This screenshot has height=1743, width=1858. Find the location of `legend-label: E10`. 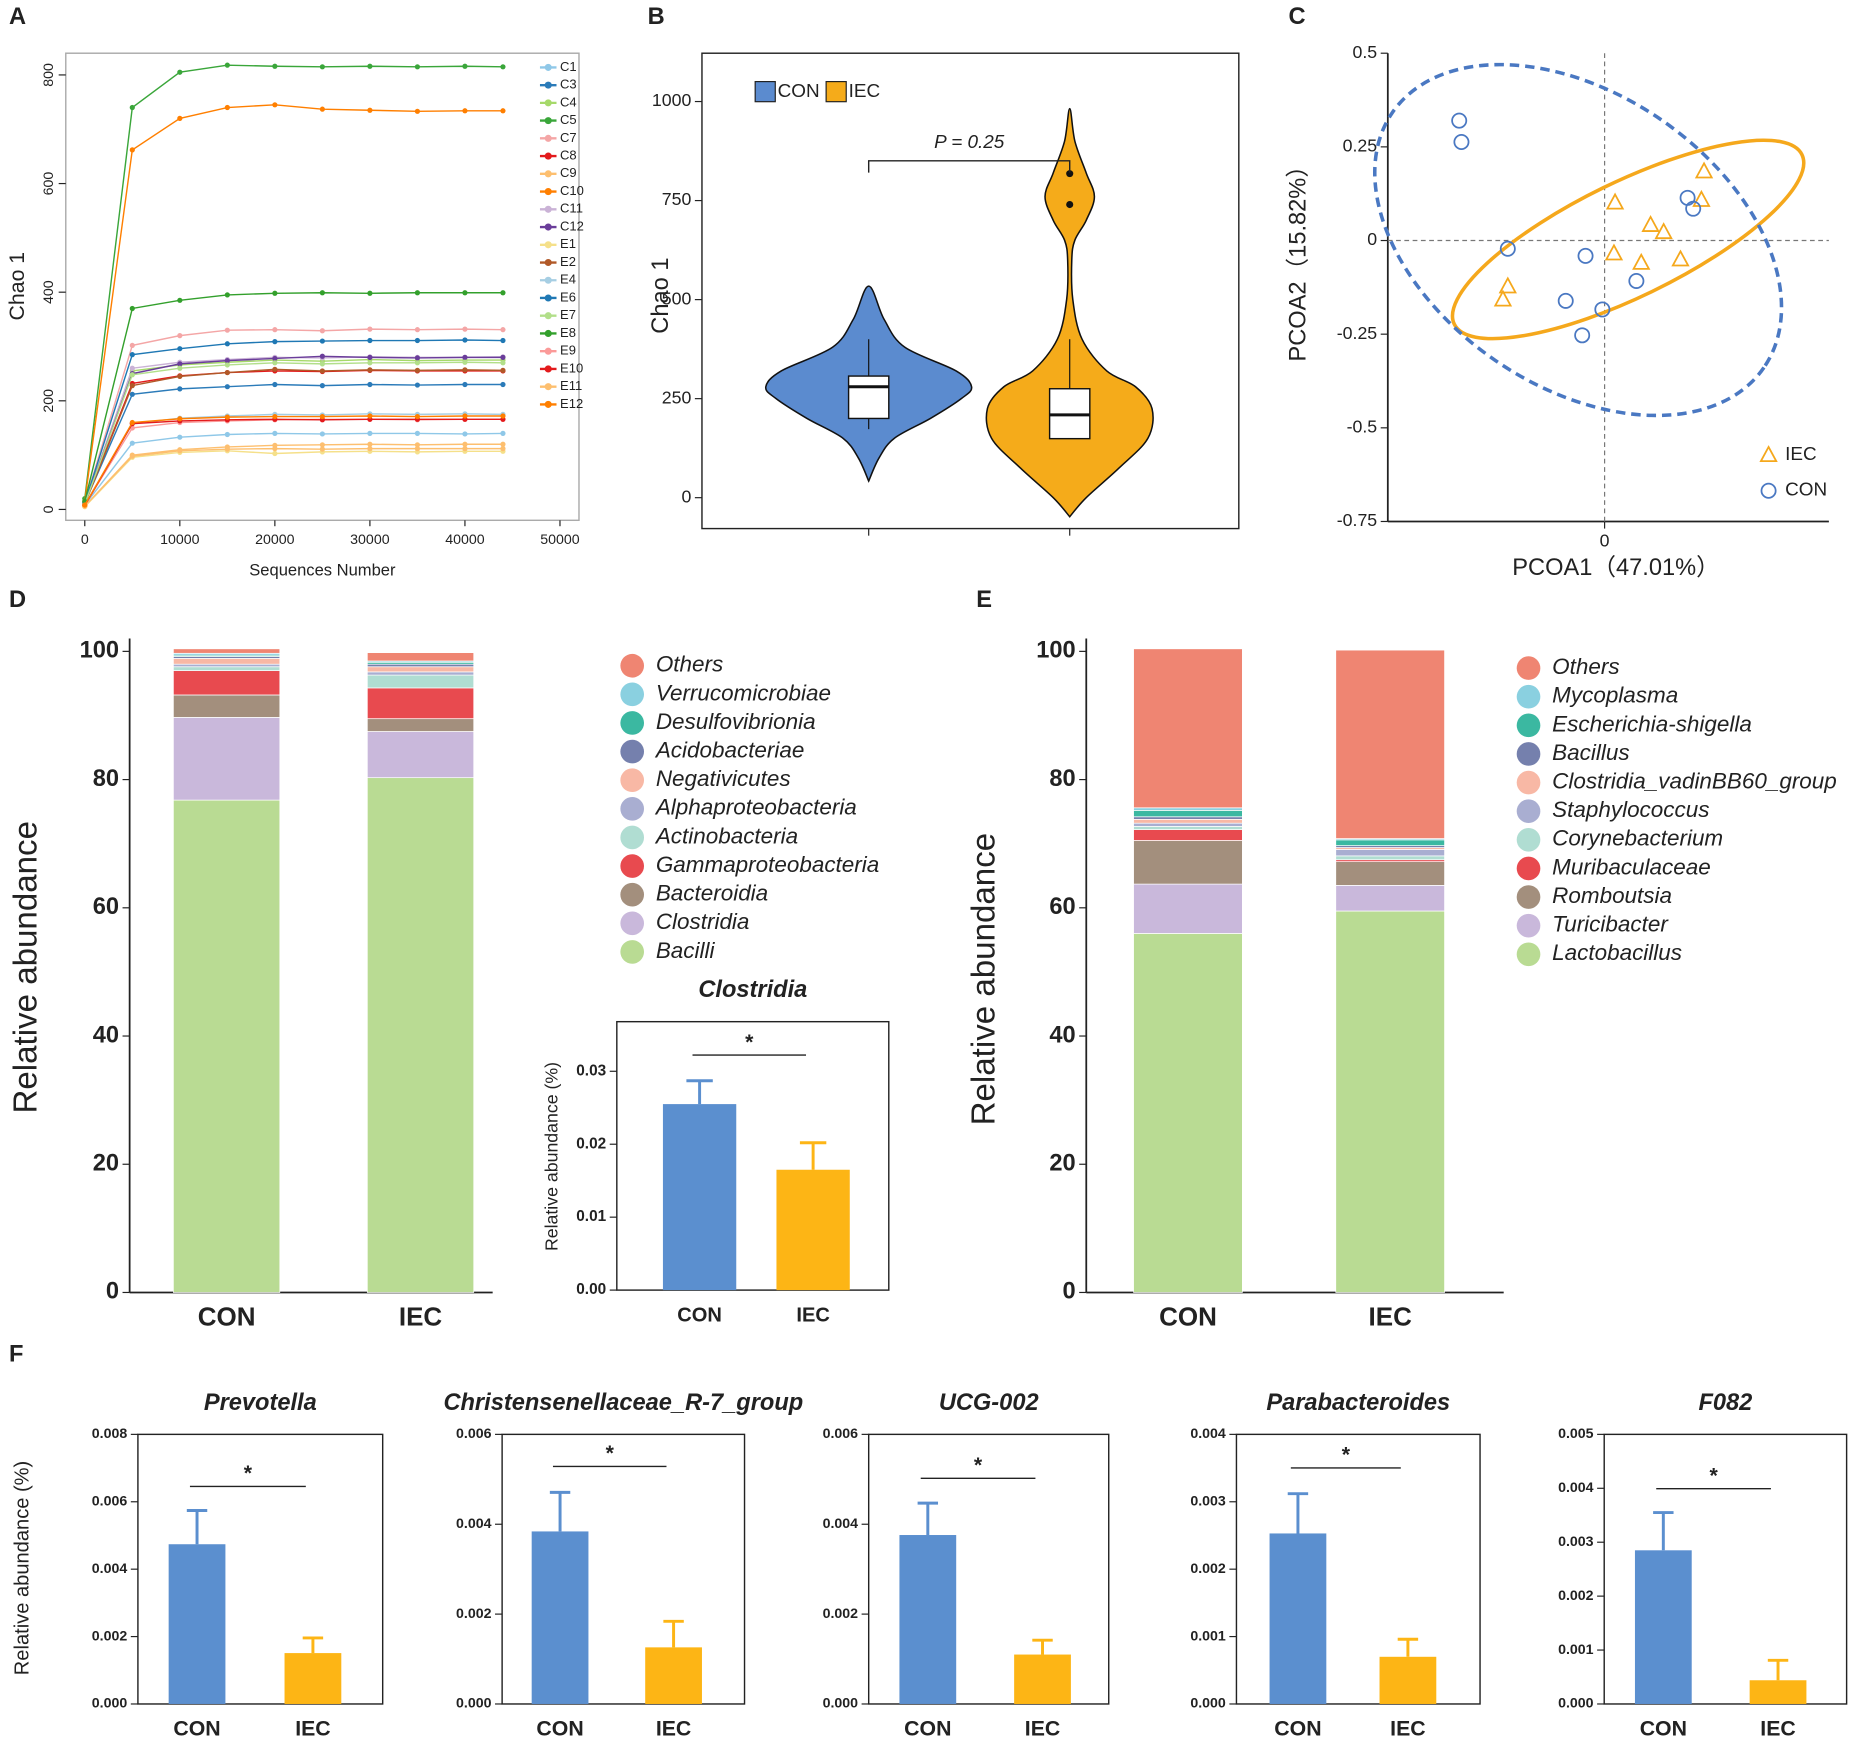

legend-label: E10 is located at coordinates (571, 367).